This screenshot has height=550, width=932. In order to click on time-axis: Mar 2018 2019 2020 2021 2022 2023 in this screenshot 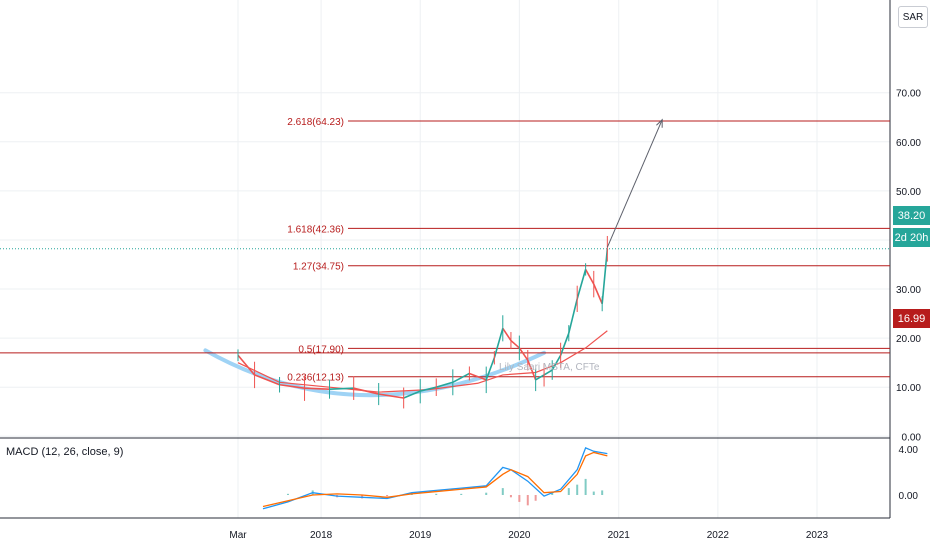, I will do `click(528, 535)`.